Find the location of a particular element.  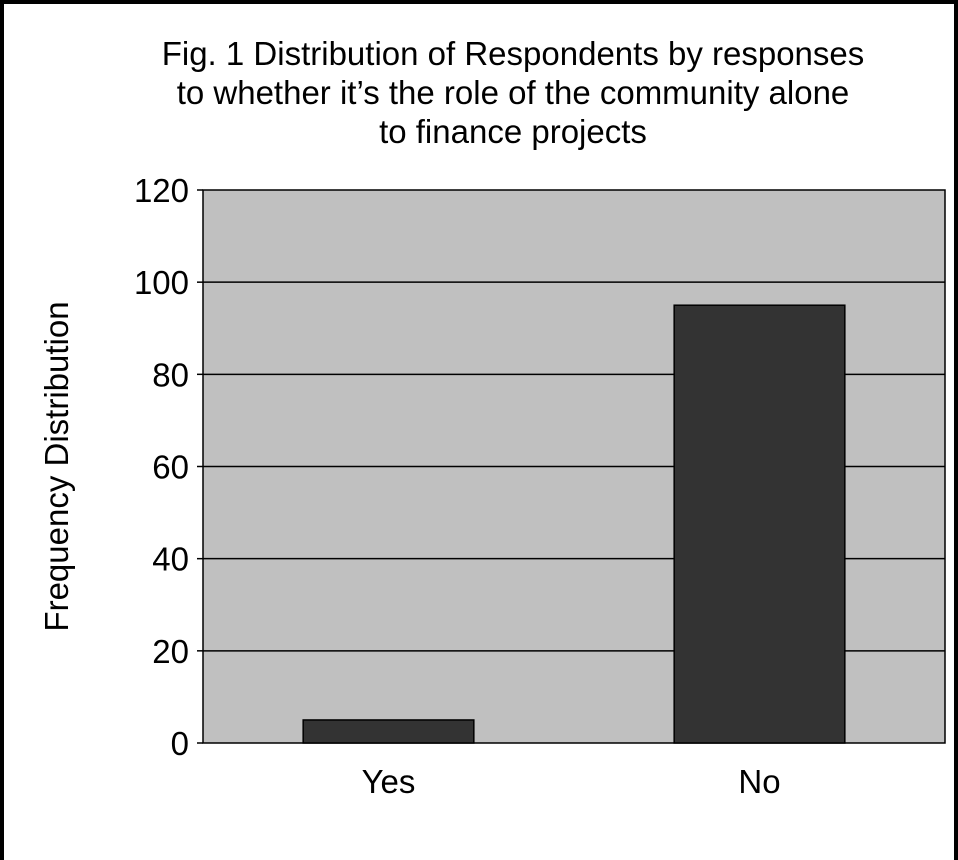

chart-title-line-3: to finance projects is located at coordinates (513, 131).